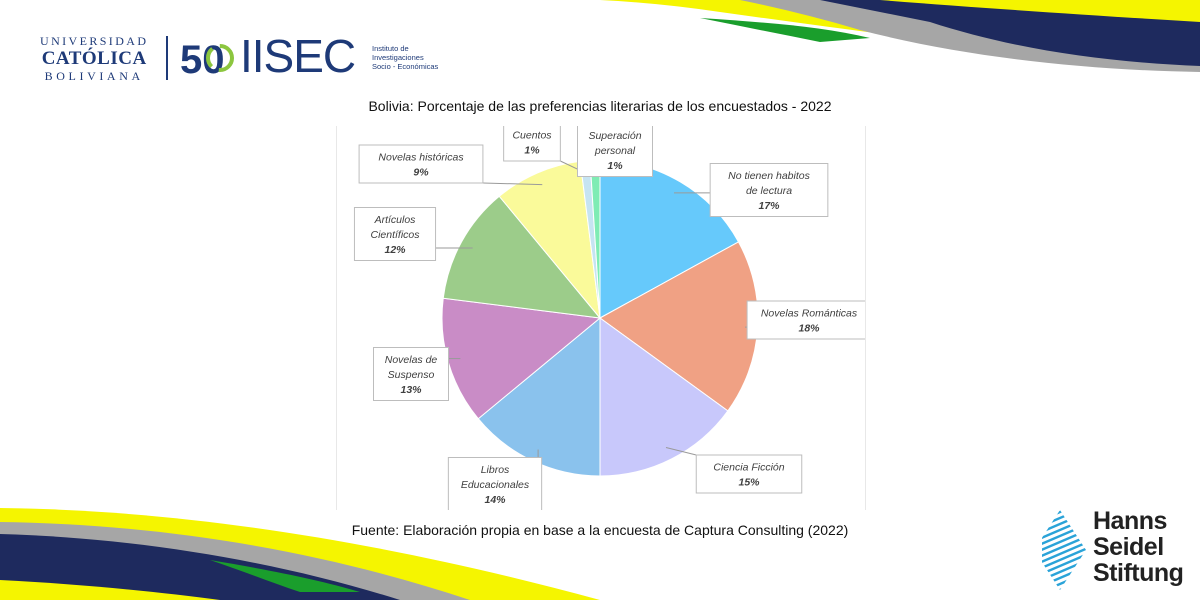 This screenshot has height=600, width=1200. I want to click on institute-description-line1: Instituto de, so click(390, 48).